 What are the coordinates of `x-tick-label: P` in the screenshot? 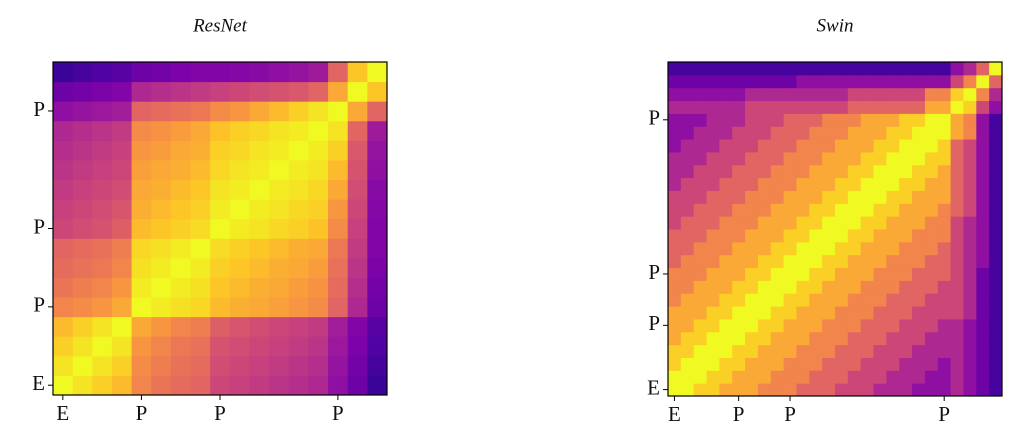 It's located at (220, 413).